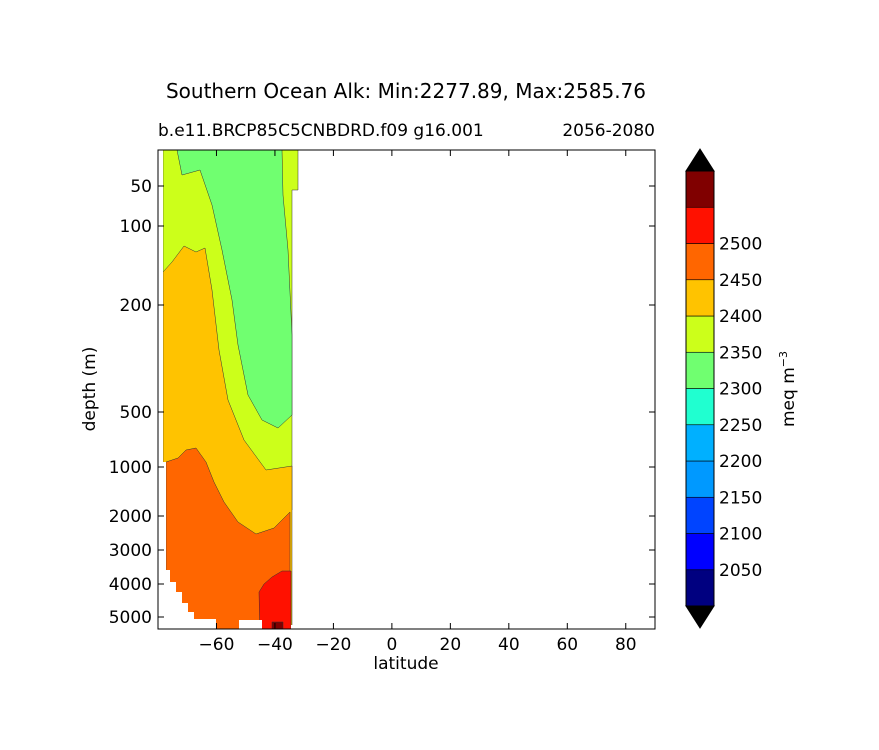  What do you see at coordinates (130, 618) in the screenshot?
I see `y-tick-label: 5000` at bounding box center [130, 618].